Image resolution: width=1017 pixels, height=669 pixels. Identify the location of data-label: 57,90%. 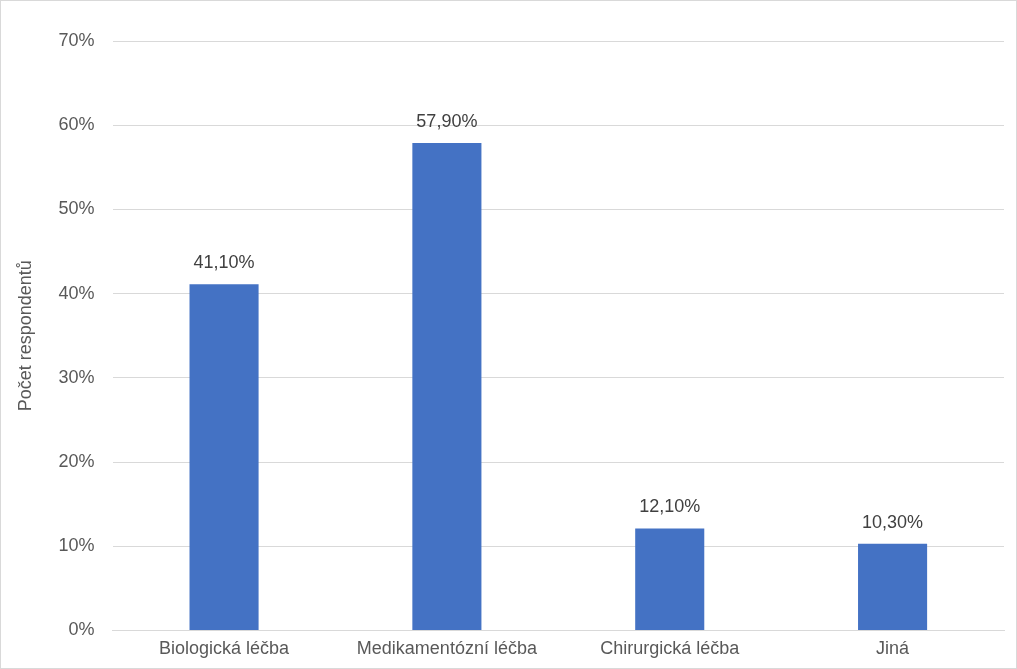
(447, 120).